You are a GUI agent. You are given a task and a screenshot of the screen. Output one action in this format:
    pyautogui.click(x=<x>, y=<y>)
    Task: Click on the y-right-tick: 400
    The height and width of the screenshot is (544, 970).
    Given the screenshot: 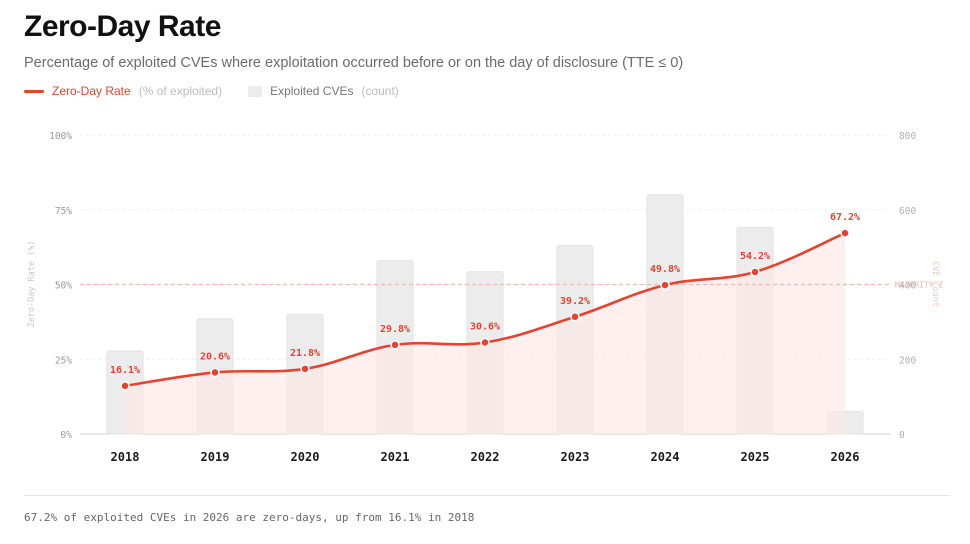 What is the action you would take?
    pyautogui.click(x=907, y=286)
    